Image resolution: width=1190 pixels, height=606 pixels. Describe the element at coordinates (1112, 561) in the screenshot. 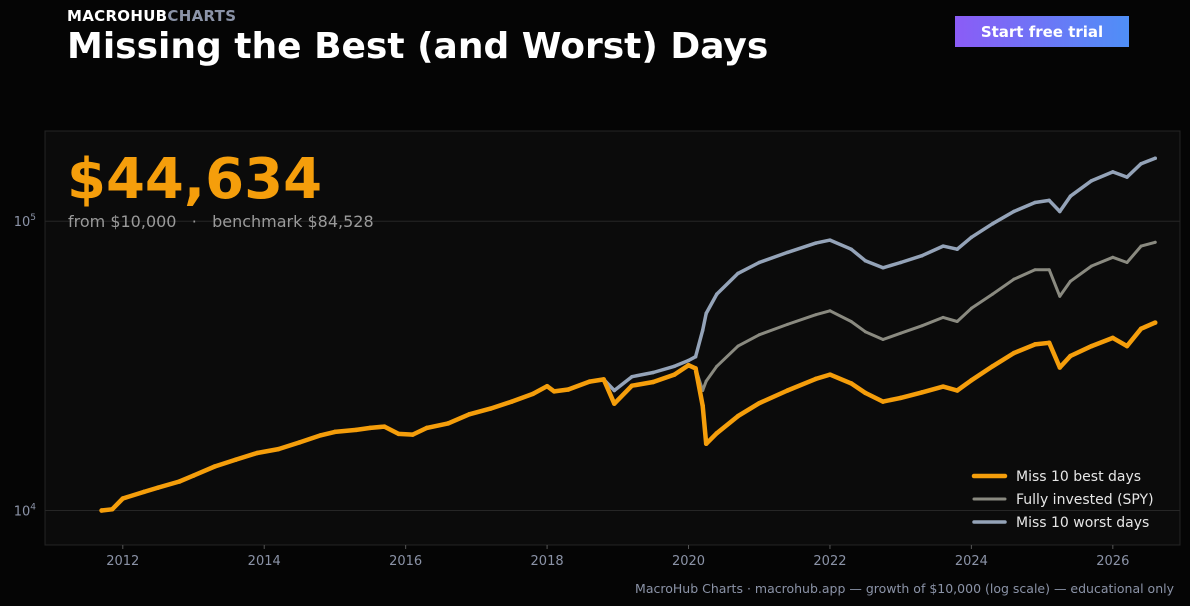

I see `x-tick-label-7: 2026` at that location.